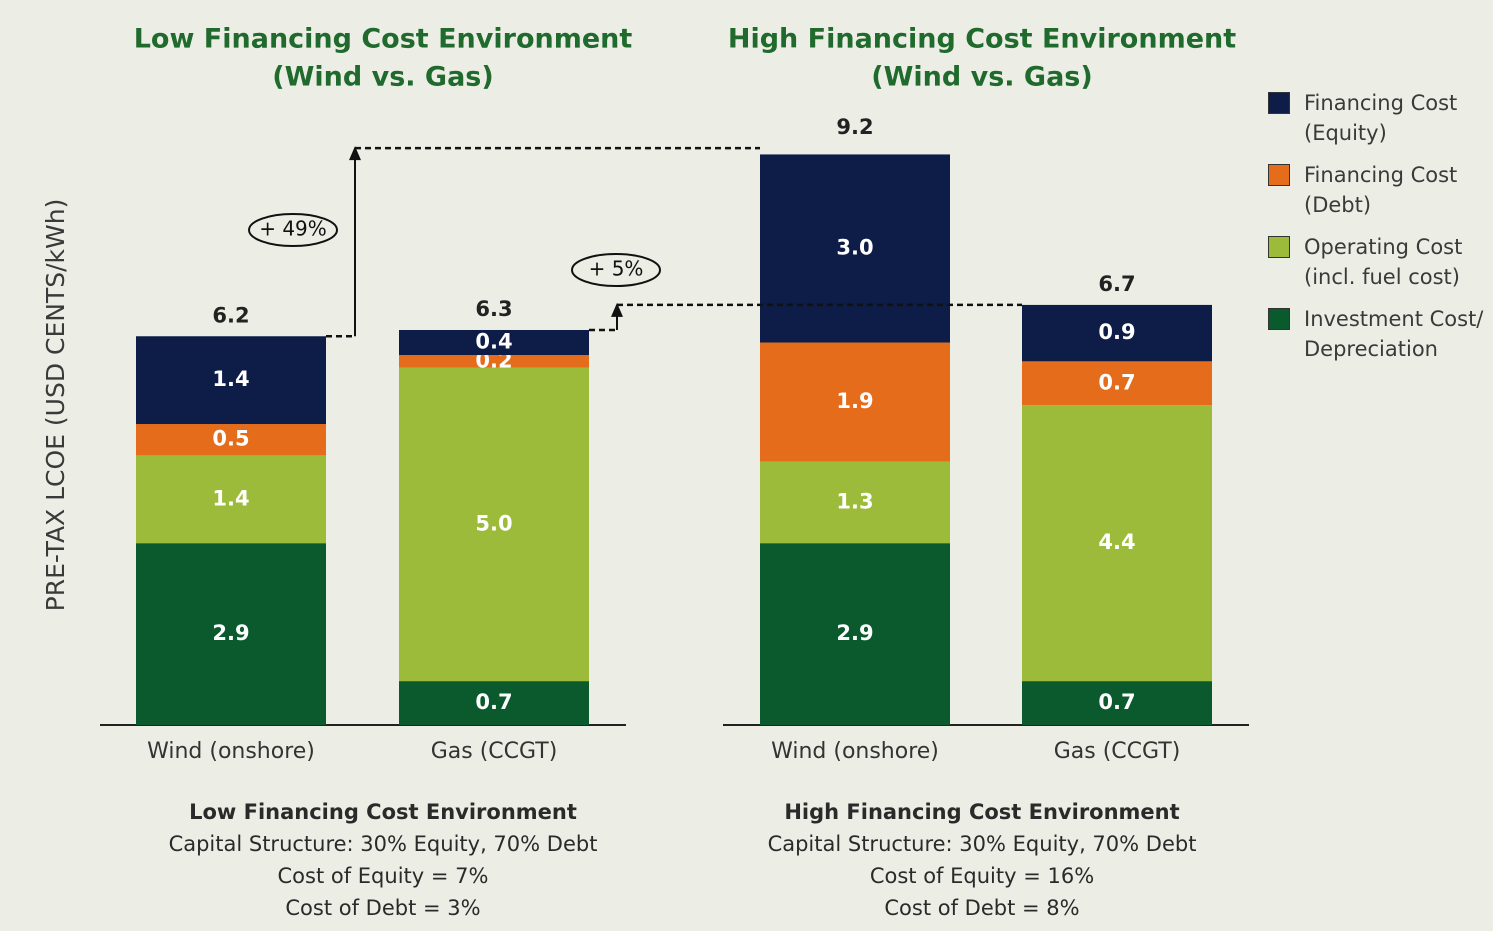  What do you see at coordinates (854, 127) in the screenshot?
I see `total-label: 9.2` at bounding box center [854, 127].